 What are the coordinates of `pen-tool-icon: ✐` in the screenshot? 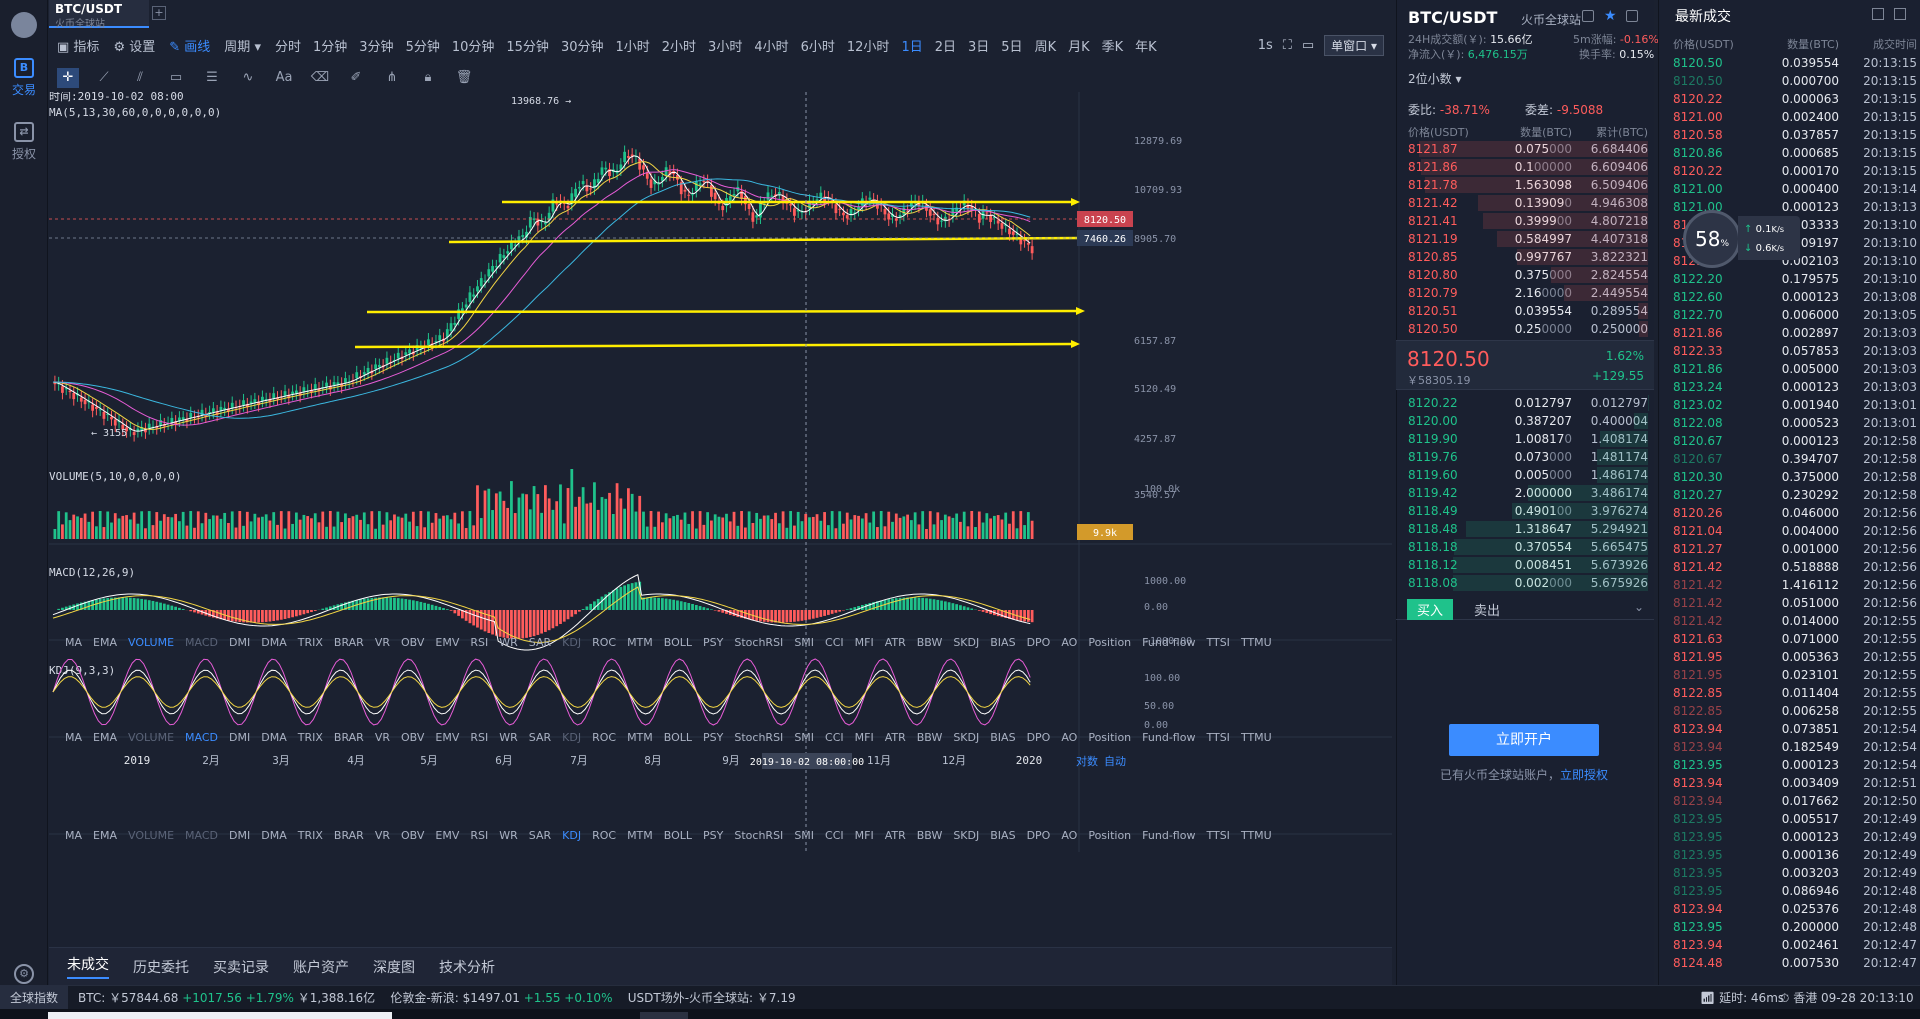 It's located at (356, 77).